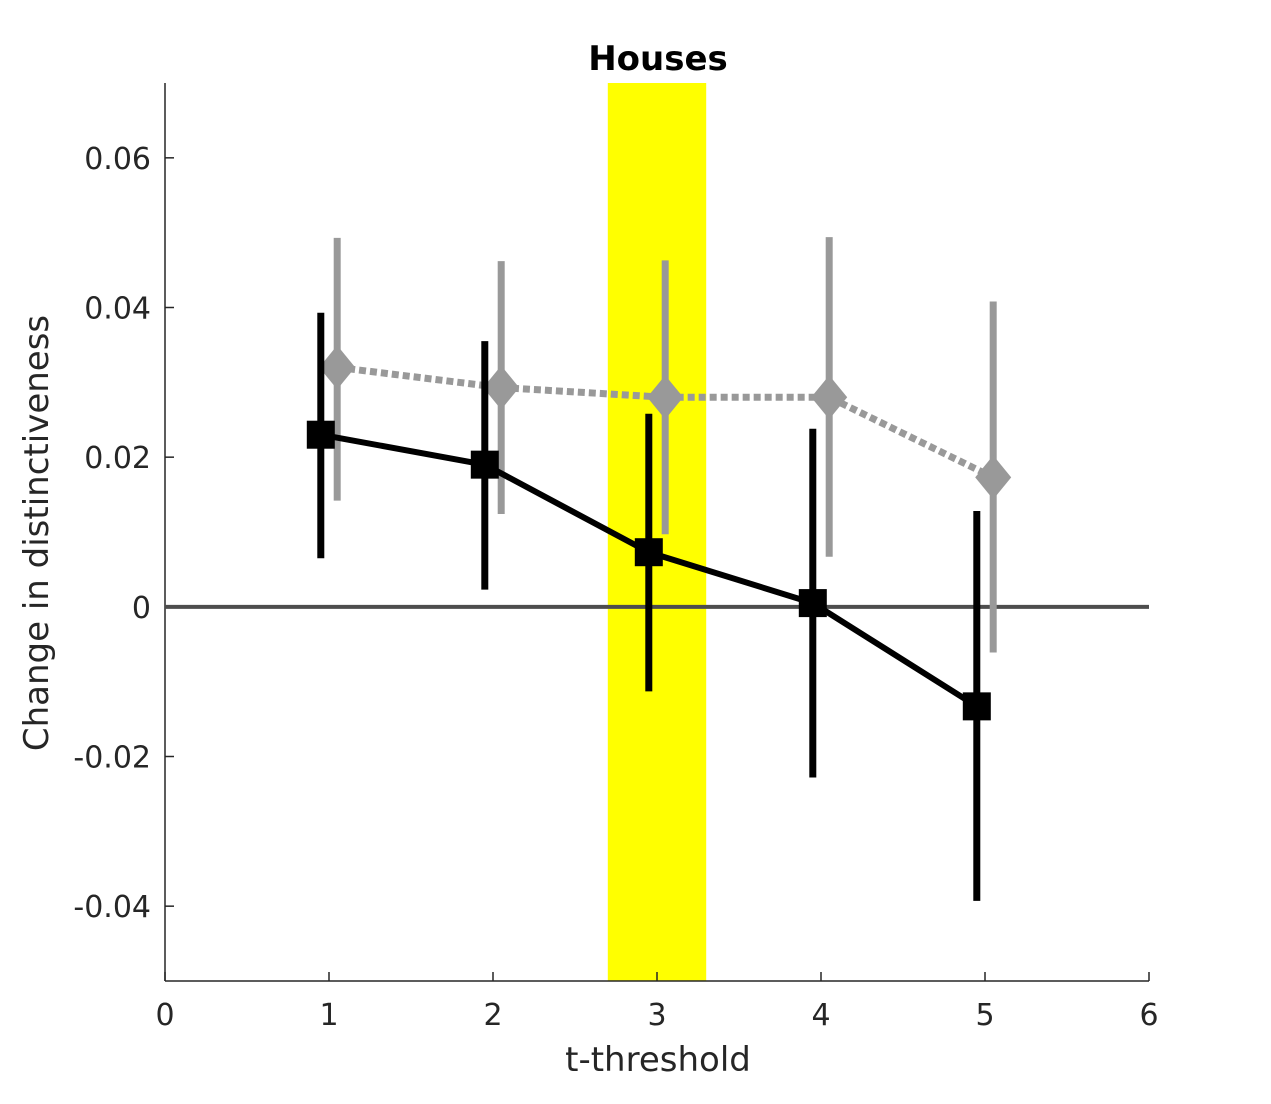  I want to click on x-tick-label: 0, so click(164, 1015).